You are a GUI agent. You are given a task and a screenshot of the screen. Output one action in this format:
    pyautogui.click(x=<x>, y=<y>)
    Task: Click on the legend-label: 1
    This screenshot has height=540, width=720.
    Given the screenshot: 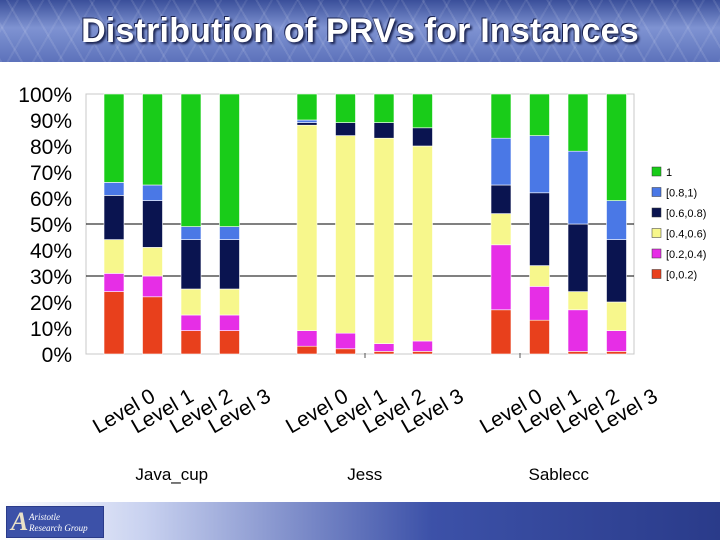 What is the action you would take?
    pyautogui.click(x=669, y=173)
    